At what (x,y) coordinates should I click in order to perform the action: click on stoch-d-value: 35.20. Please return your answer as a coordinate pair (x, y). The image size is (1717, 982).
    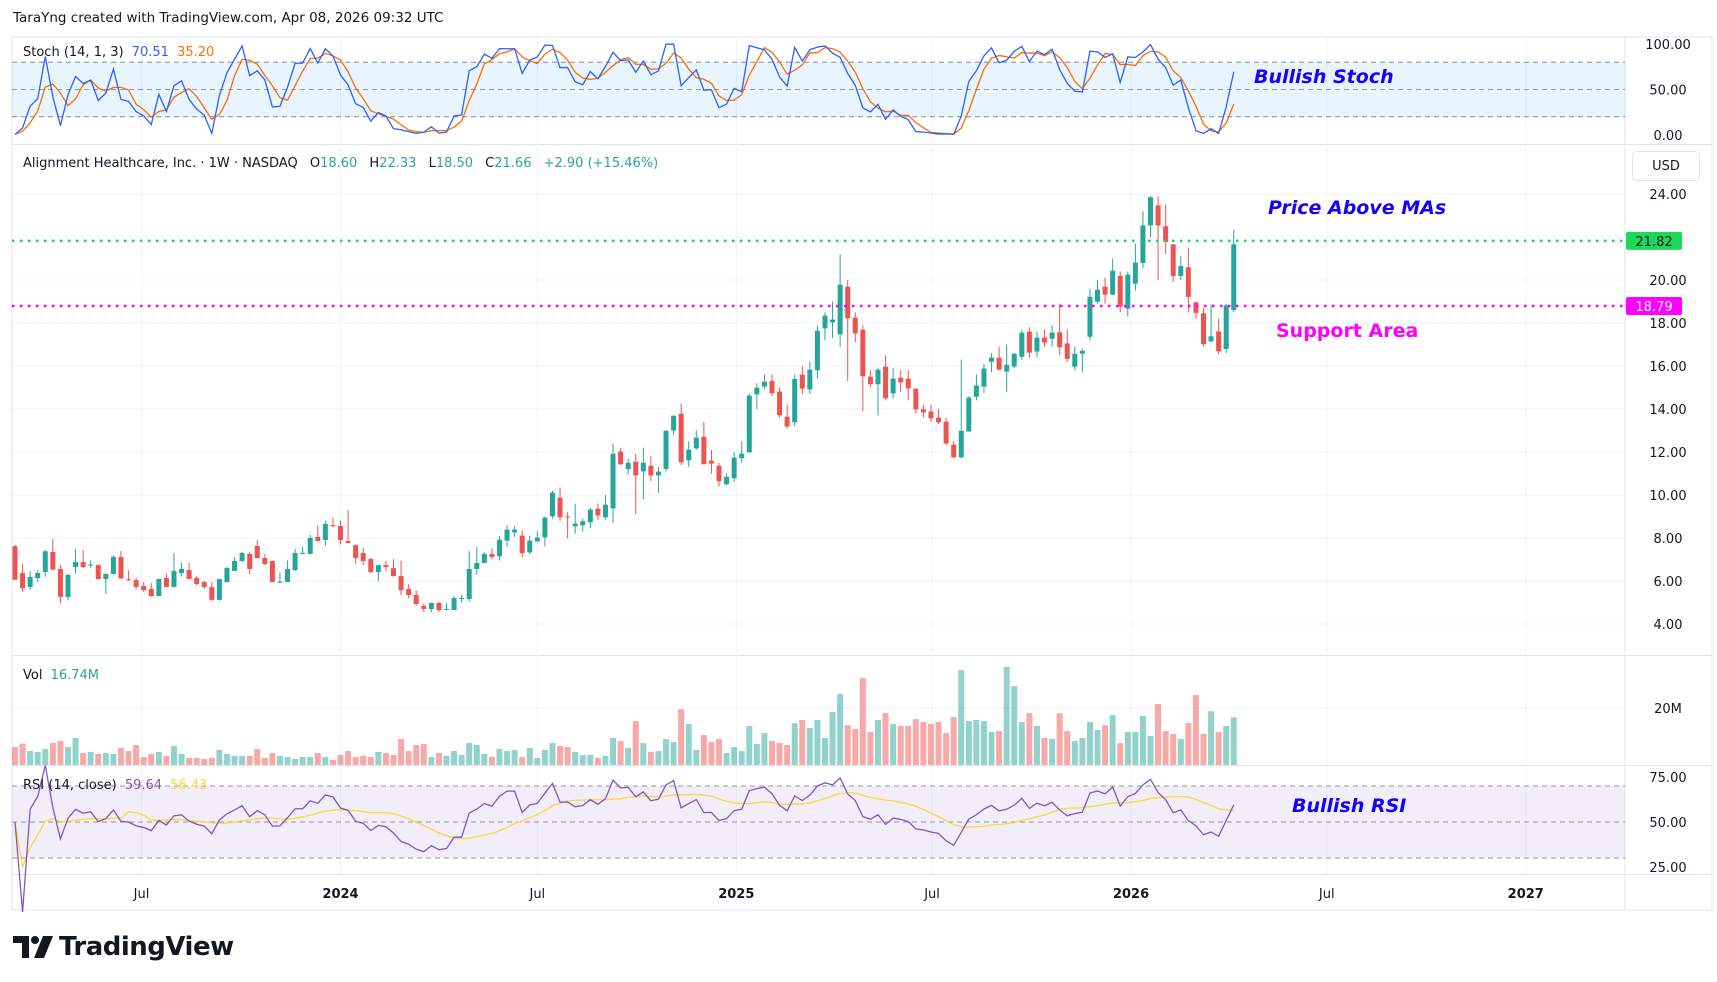
    Looking at the image, I should click on (196, 52).